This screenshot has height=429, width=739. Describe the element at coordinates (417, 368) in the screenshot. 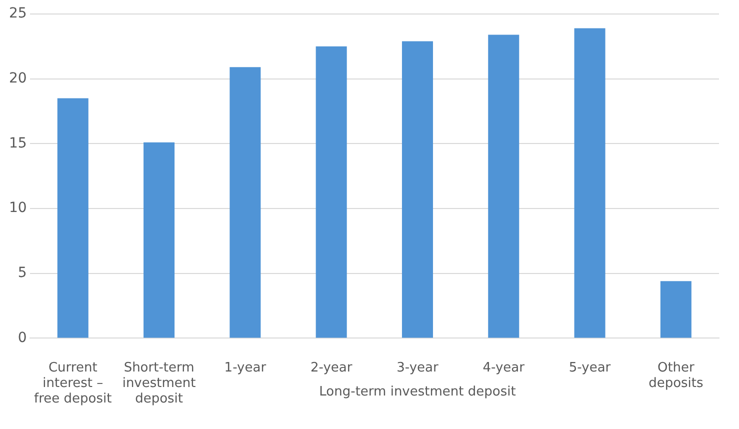

I see `x-tick-label: 3-year` at that location.